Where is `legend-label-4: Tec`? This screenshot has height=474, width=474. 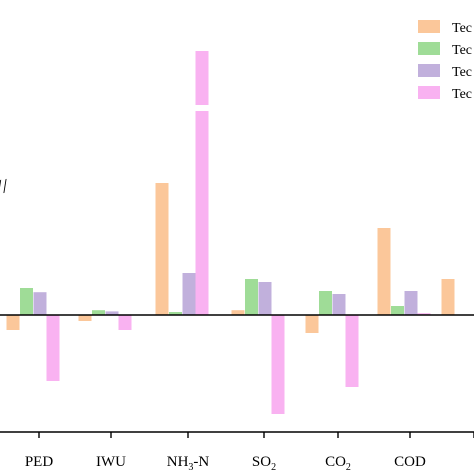
legend-label-4: Tec is located at coordinates (462, 94).